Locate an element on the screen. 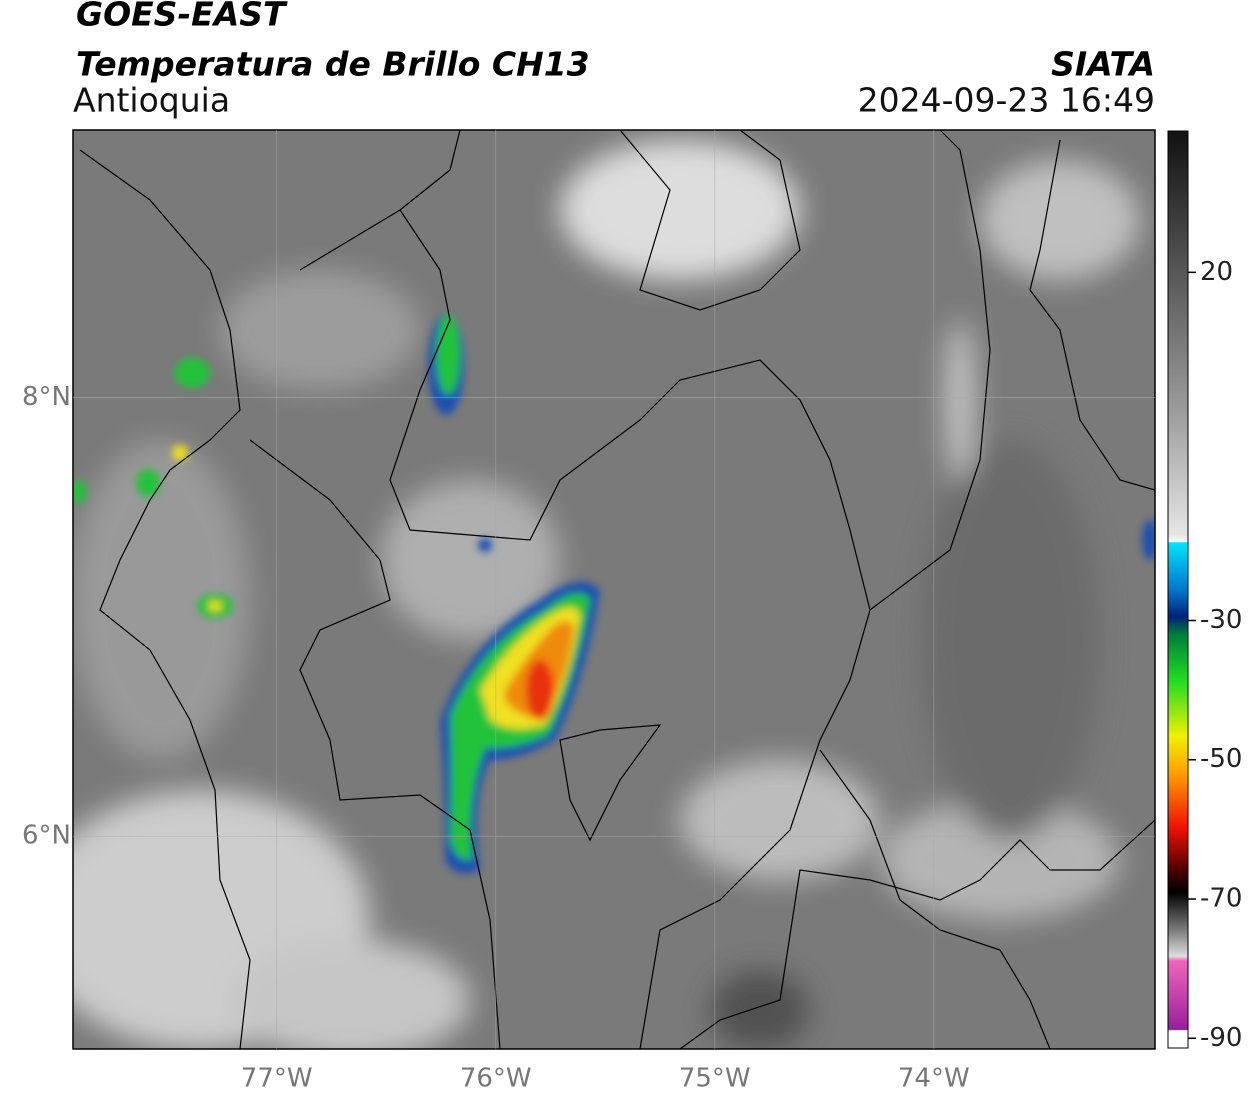  title: GOES-EAST is located at coordinates (182, 17).